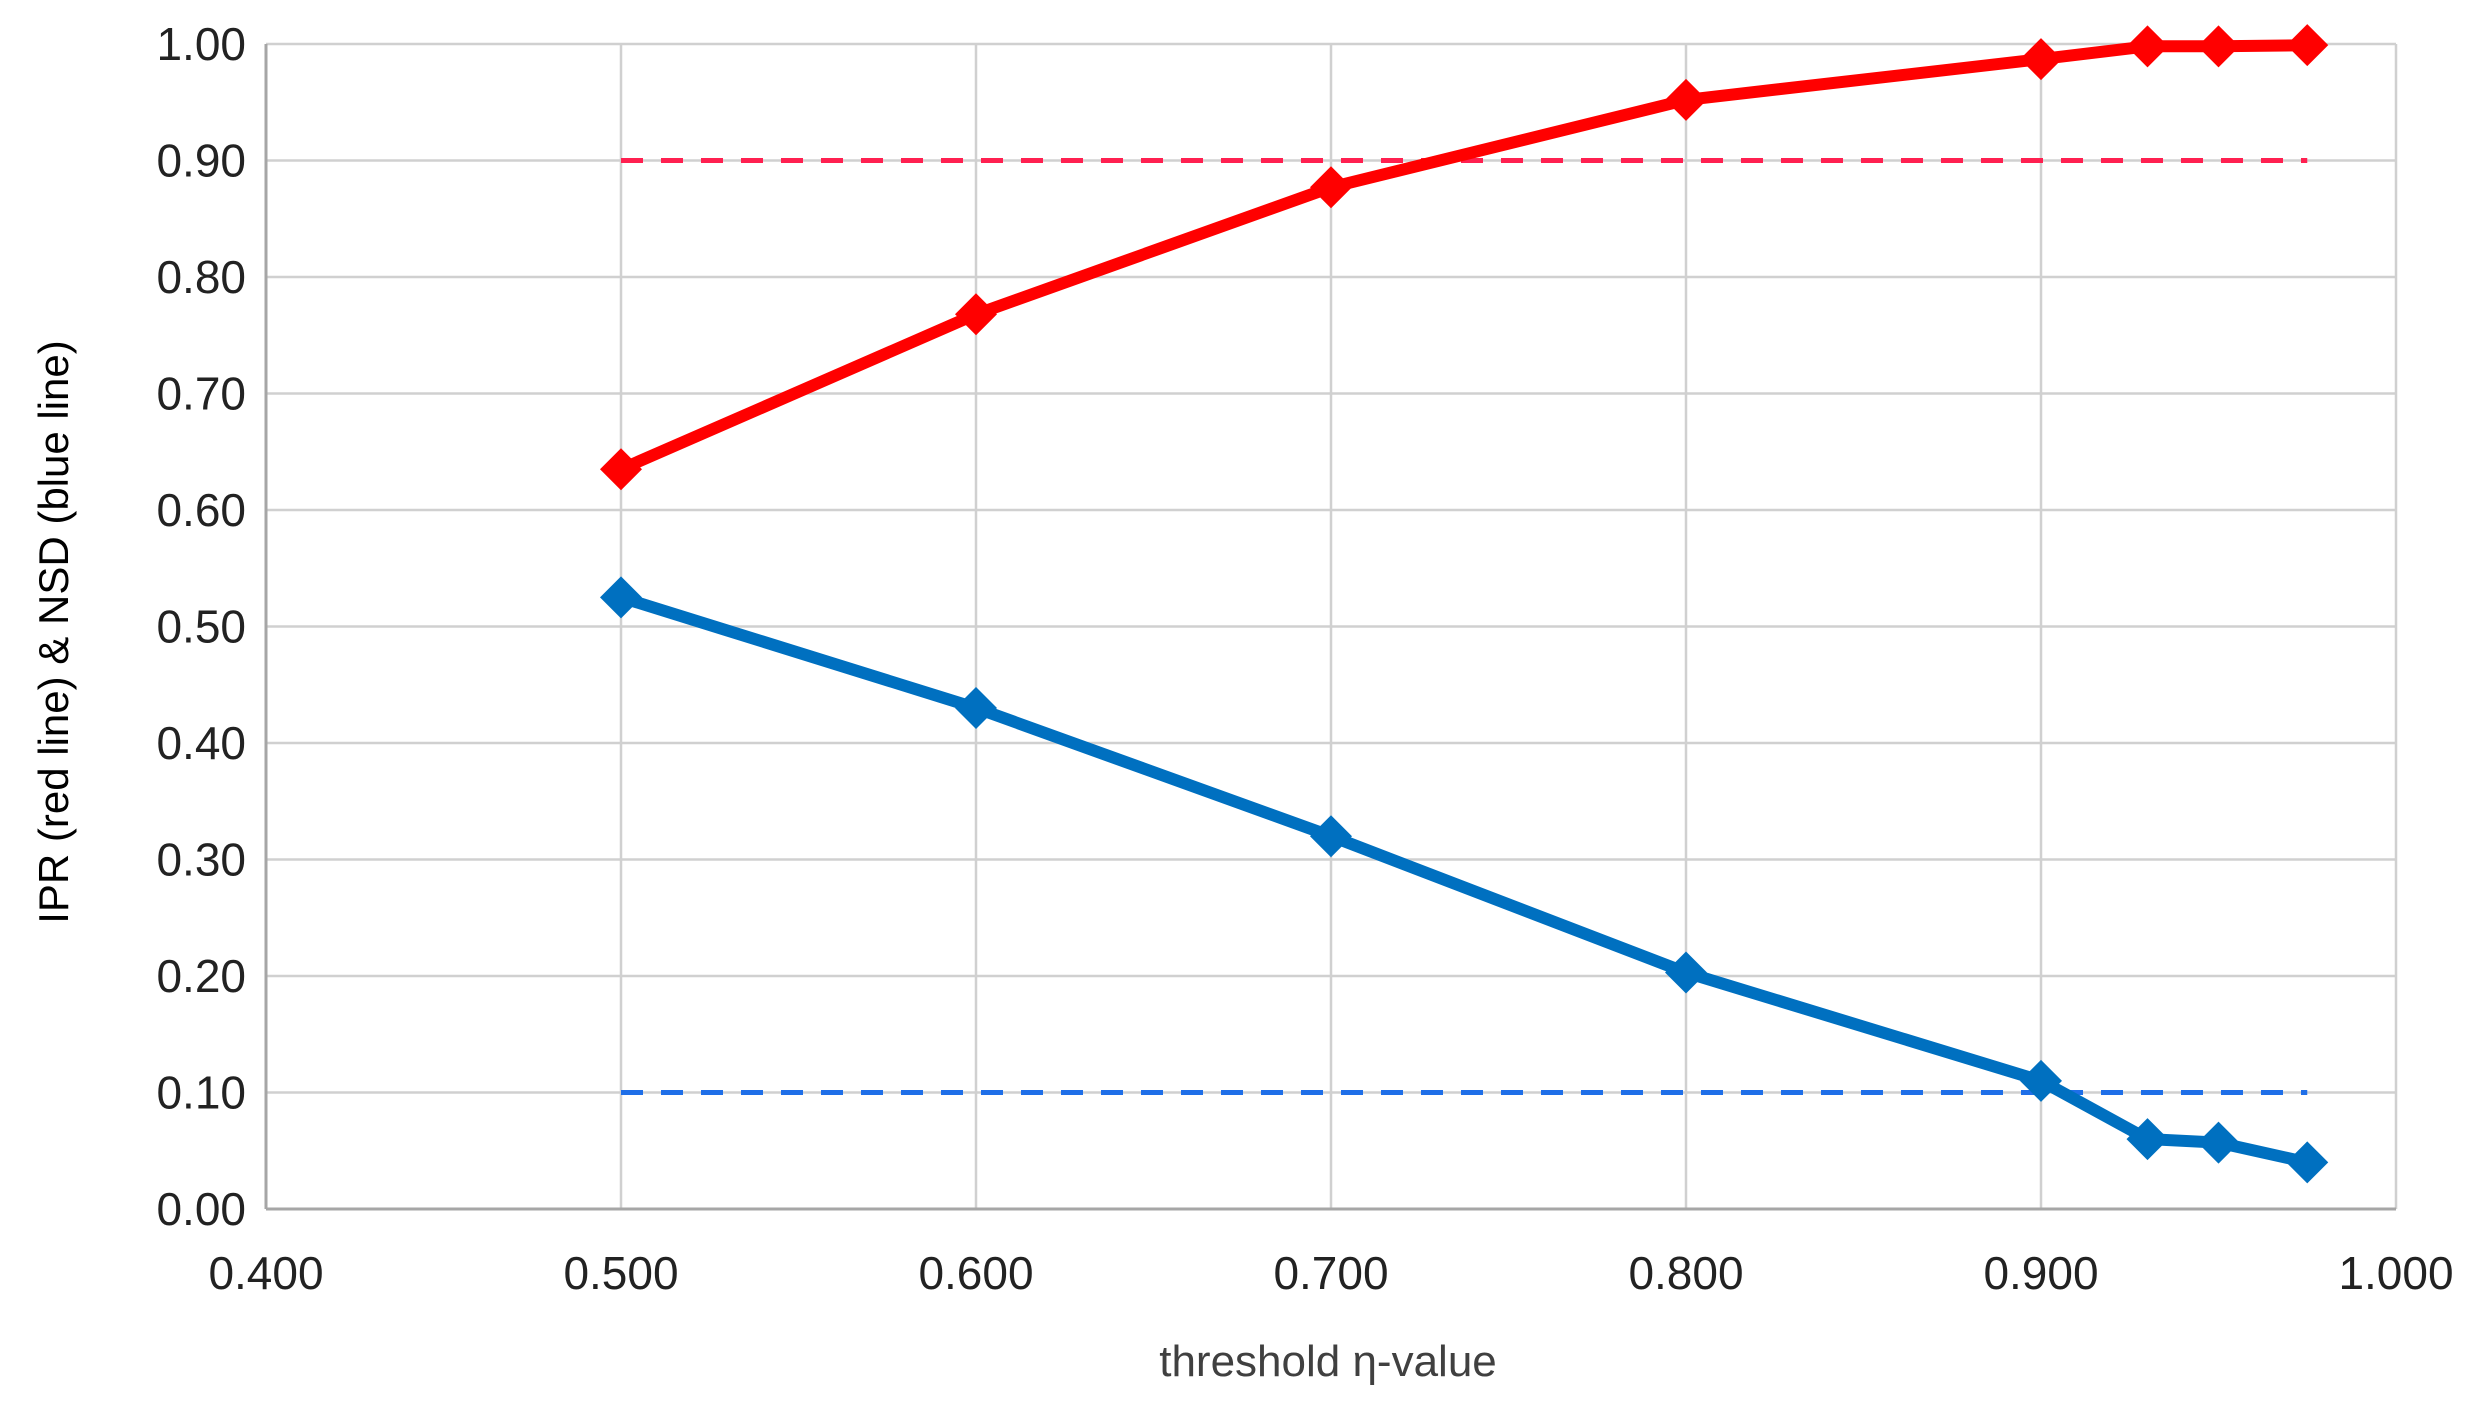 The image size is (2479, 1428). What do you see at coordinates (1328, 1361) in the screenshot?
I see `x-axis-title: threshold η-value` at bounding box center [1328, 1361].